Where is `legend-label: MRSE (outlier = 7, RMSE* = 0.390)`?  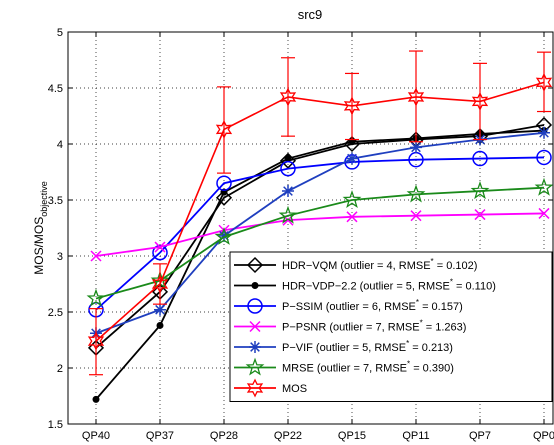
legend-label: MRSE (outlier = 7, RMSE* = 0.390) is located at coordinates (368, 367).